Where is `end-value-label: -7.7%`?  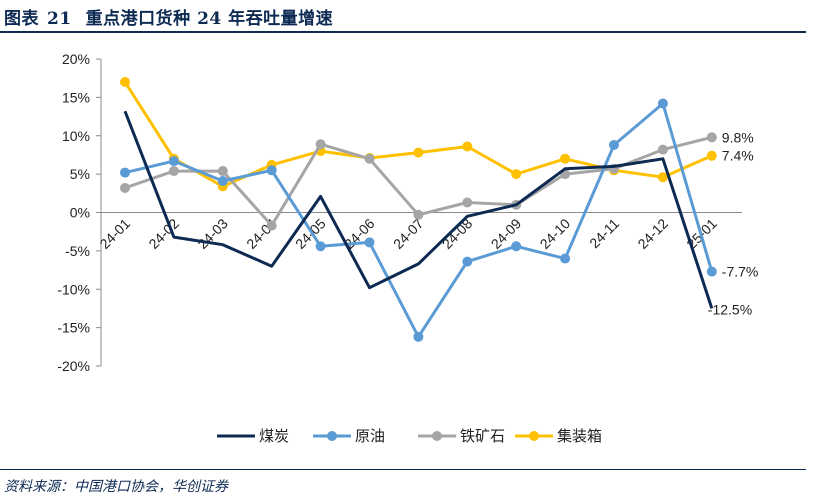 end-value-label: -7.7% is located at coordinates (740, 272).